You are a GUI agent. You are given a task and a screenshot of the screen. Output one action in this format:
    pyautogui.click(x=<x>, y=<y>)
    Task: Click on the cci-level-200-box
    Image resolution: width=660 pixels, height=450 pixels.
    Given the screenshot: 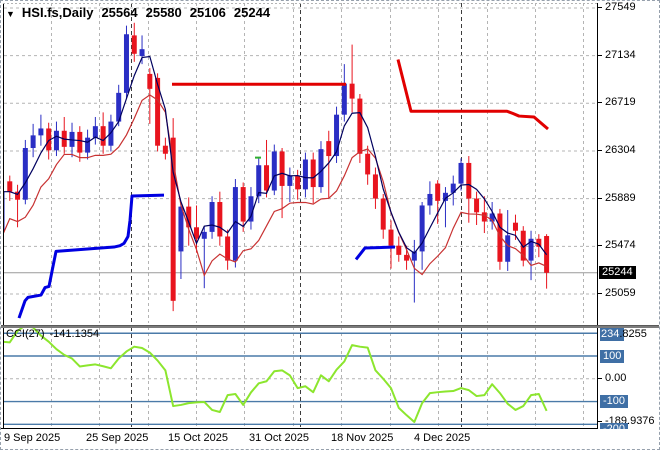 What is the action you would take?
    pyautogui.click(x=612, y=334)
    